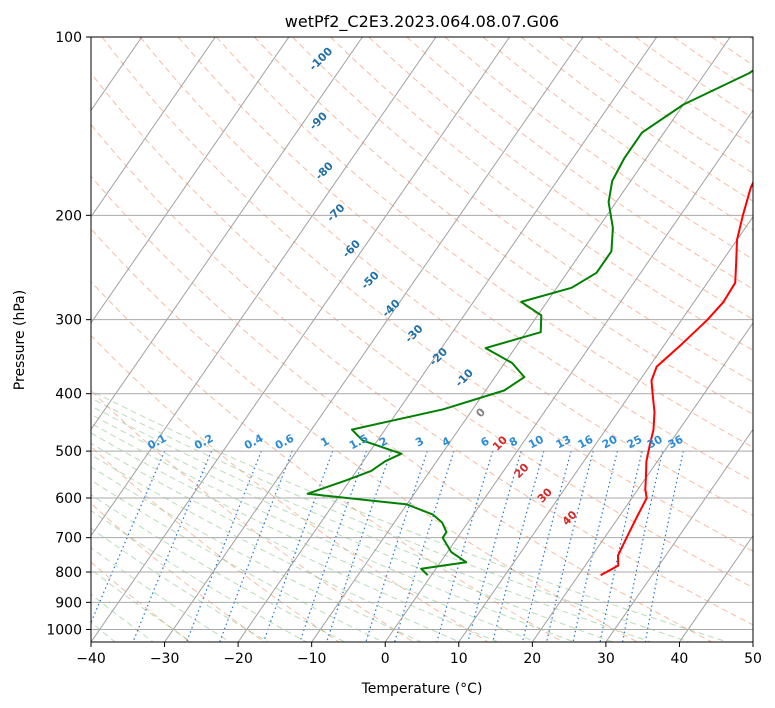  Describe the element at coordinates (606, 659) in the screenshot. I see `x-tick-label: 30` at that location.